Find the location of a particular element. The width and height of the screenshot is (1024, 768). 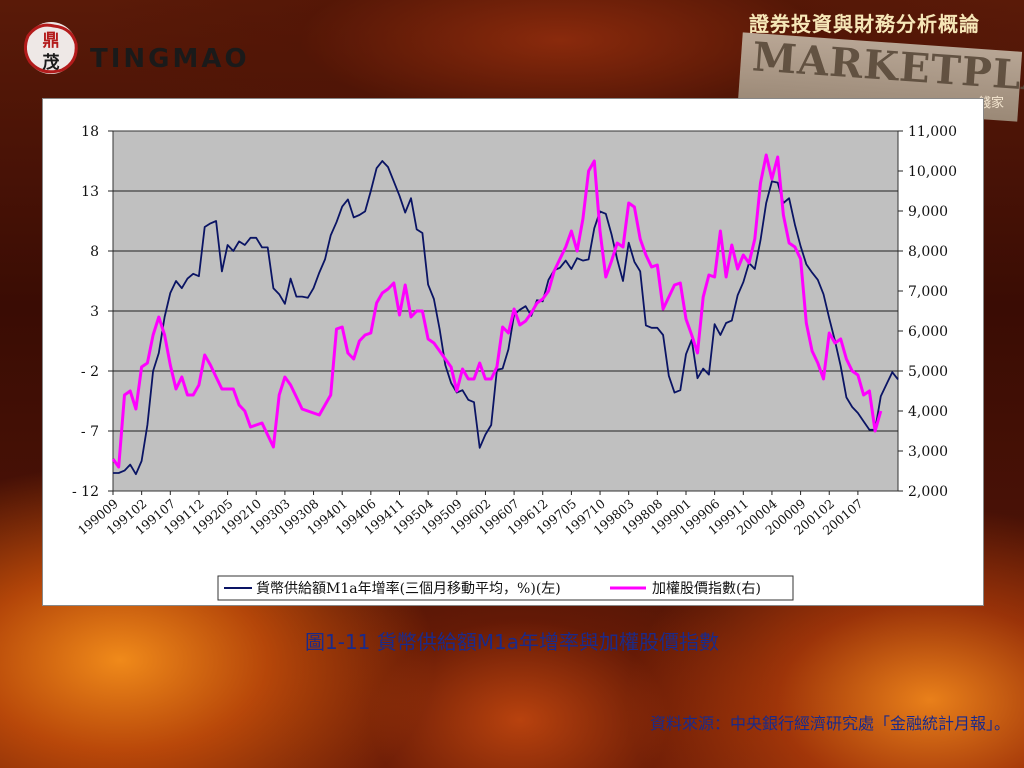

logo-seal-icon: 鼎 茂 is located at coordinates (51, 48).